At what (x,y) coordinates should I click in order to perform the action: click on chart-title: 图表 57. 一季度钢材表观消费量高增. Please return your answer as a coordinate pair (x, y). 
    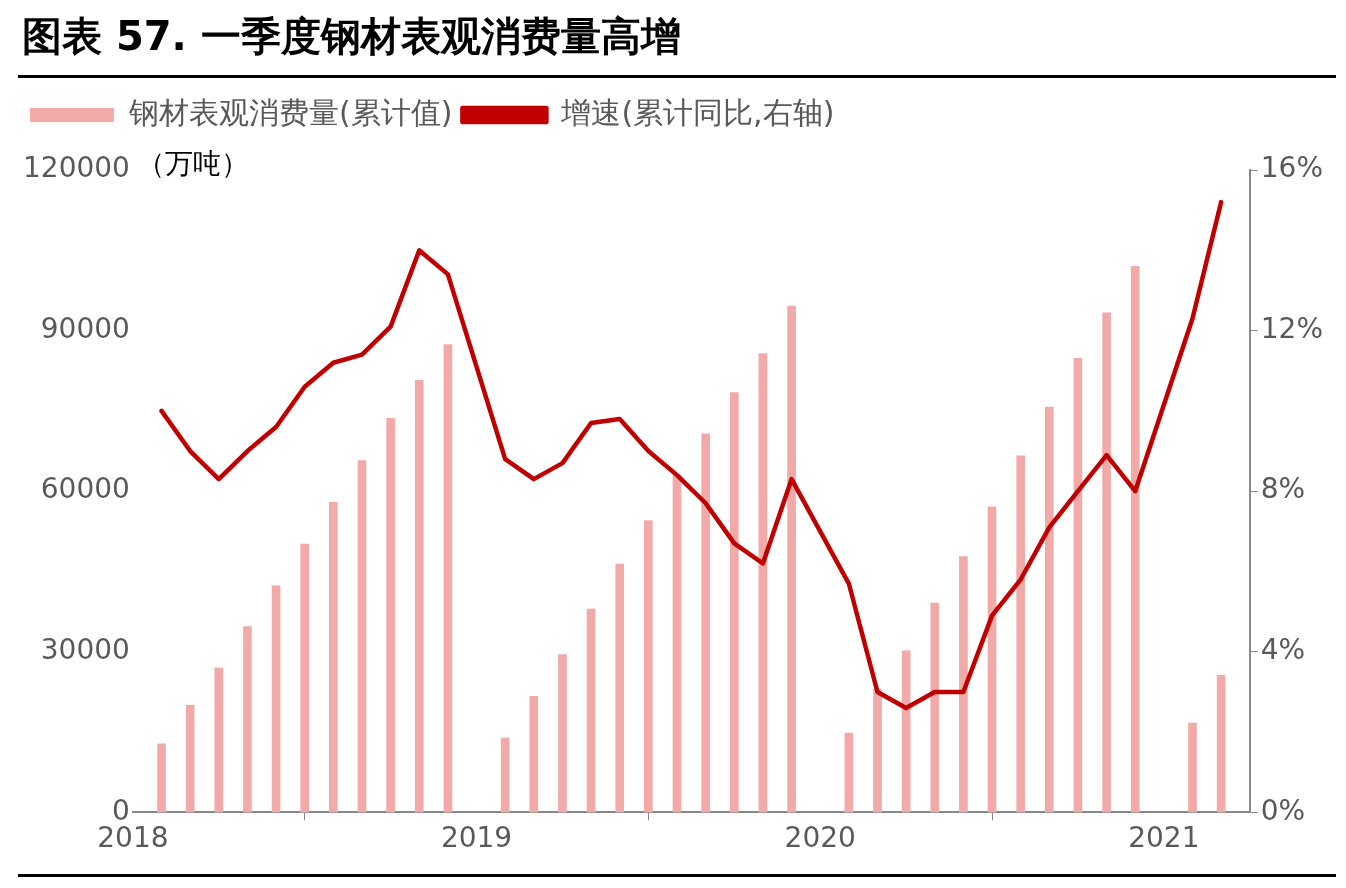
    Looking at the image, I should click on (352, 36).